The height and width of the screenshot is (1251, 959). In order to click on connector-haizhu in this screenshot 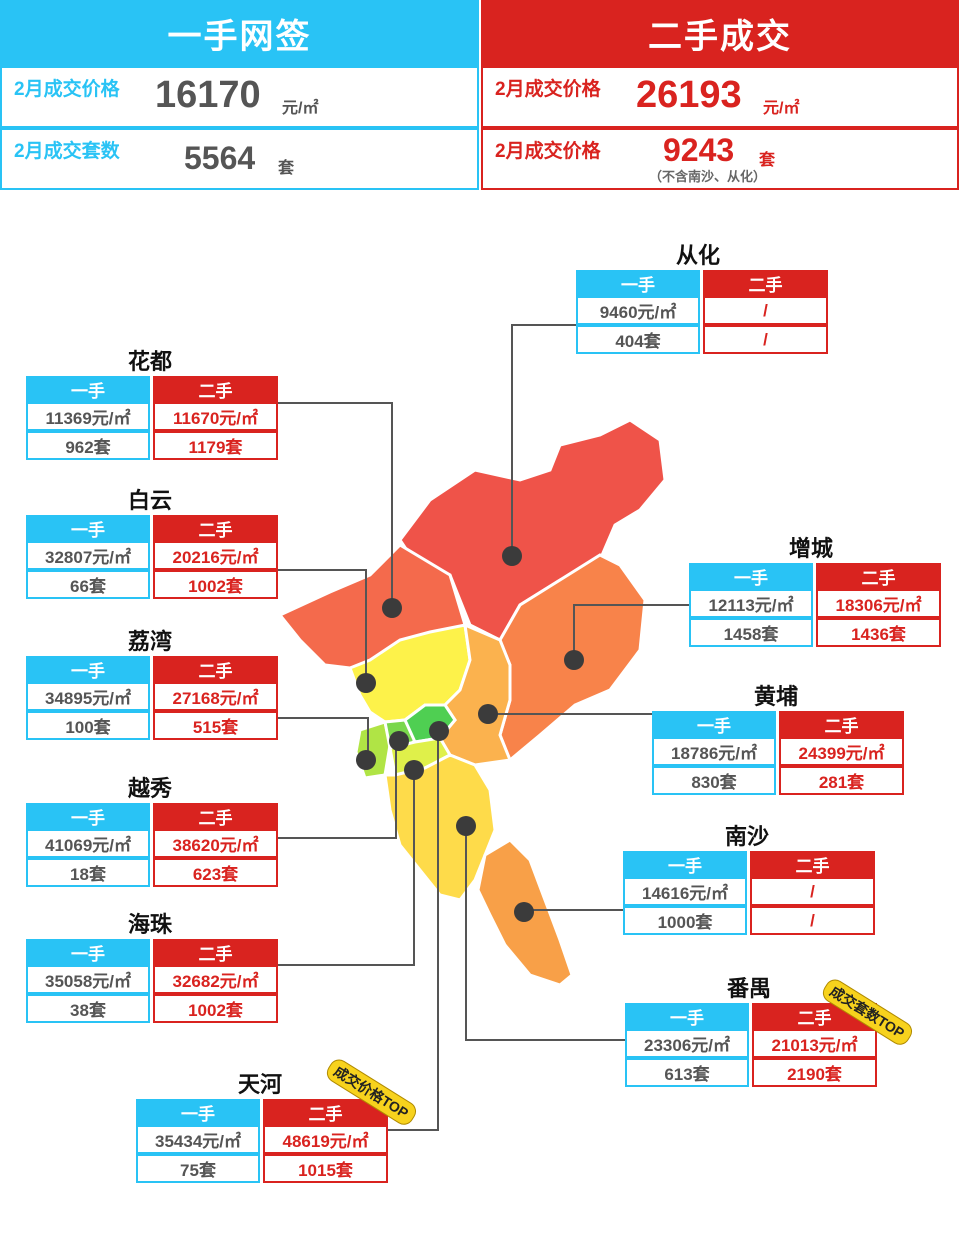, I will do `click(346, 868)`.